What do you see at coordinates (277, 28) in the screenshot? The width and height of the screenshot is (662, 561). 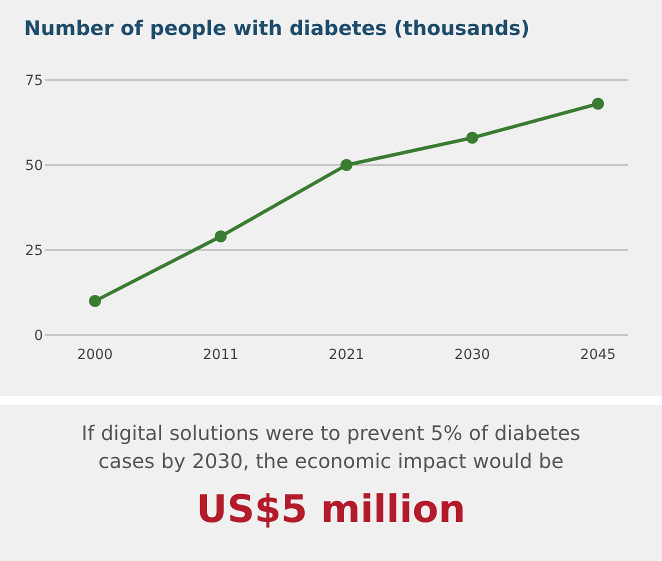 I see `chart-title: Number of people with diabetes (thousands)` at bounding box center [277, 28].